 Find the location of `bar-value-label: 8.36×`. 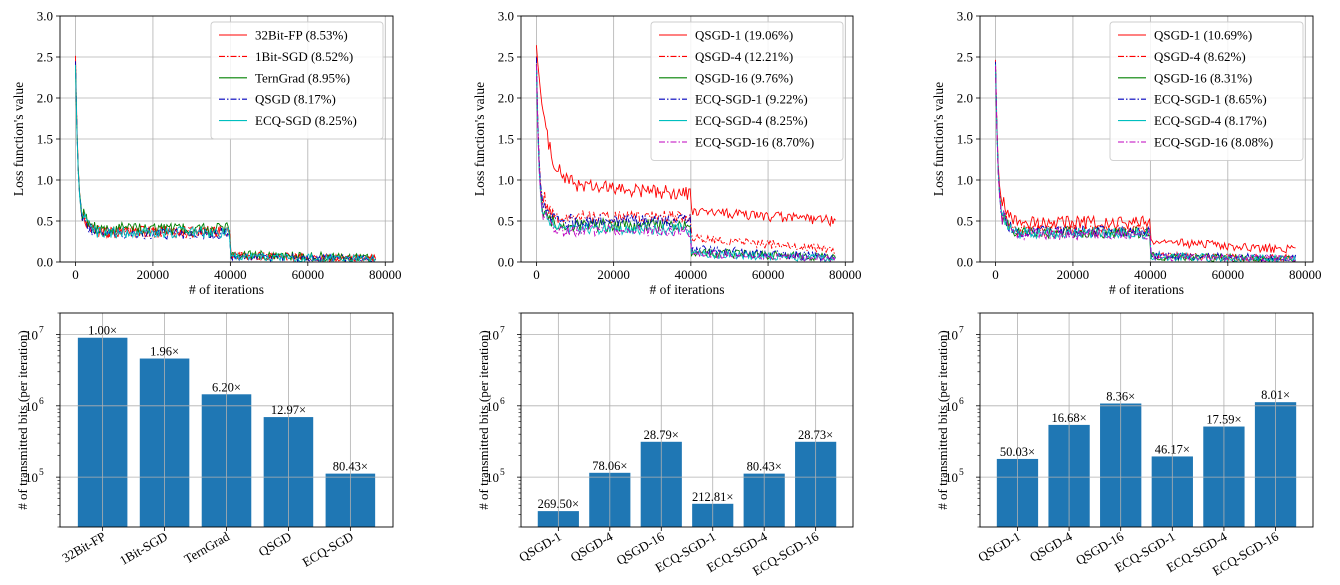

bar-value-label: 8.36× is located at coordinates (1120, 397).